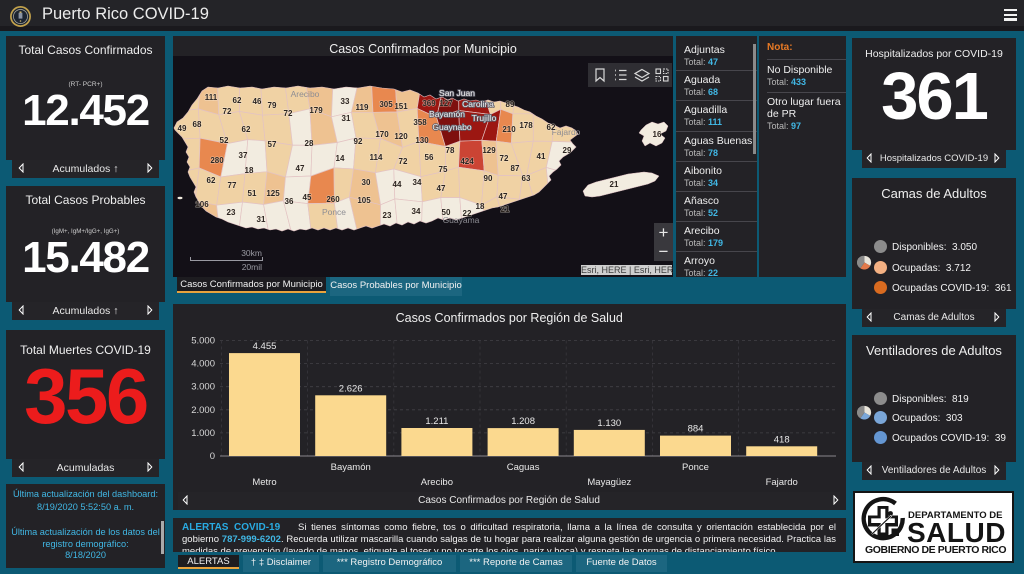 This screenshot has height=574, width=1024. What do you see at coordinates (224, 140) in the screenshot?
I see `svg-text: 52` at bounding box center [224, 140].